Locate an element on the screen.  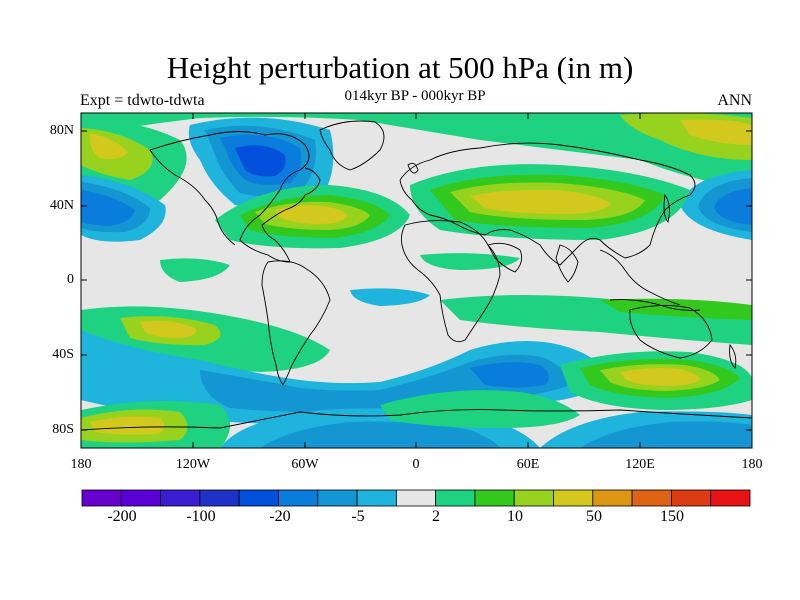
lat-tick-0: 0 is located at coordinates (70, 279).